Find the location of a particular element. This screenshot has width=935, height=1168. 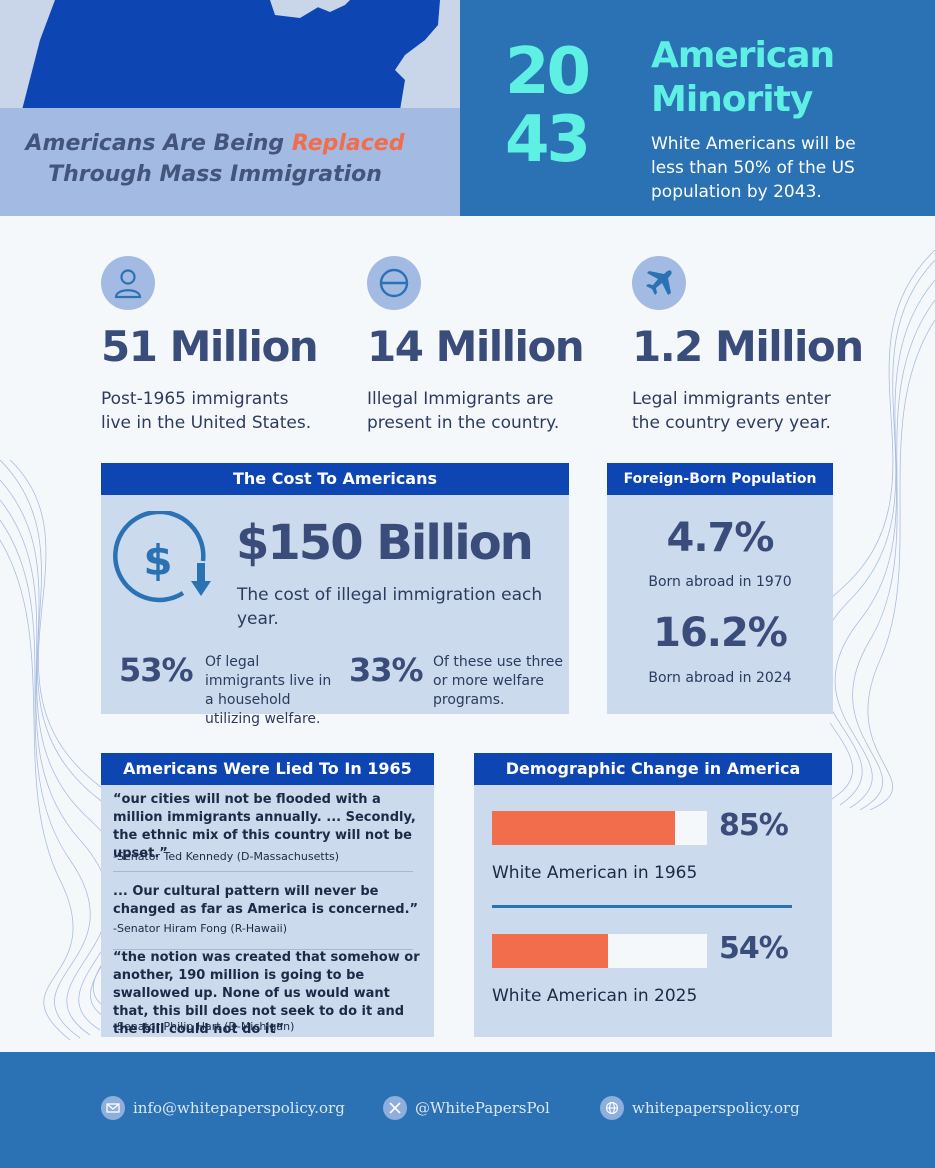

demographic-heading: Demographic Change in America is located at coordinates (653, 769).